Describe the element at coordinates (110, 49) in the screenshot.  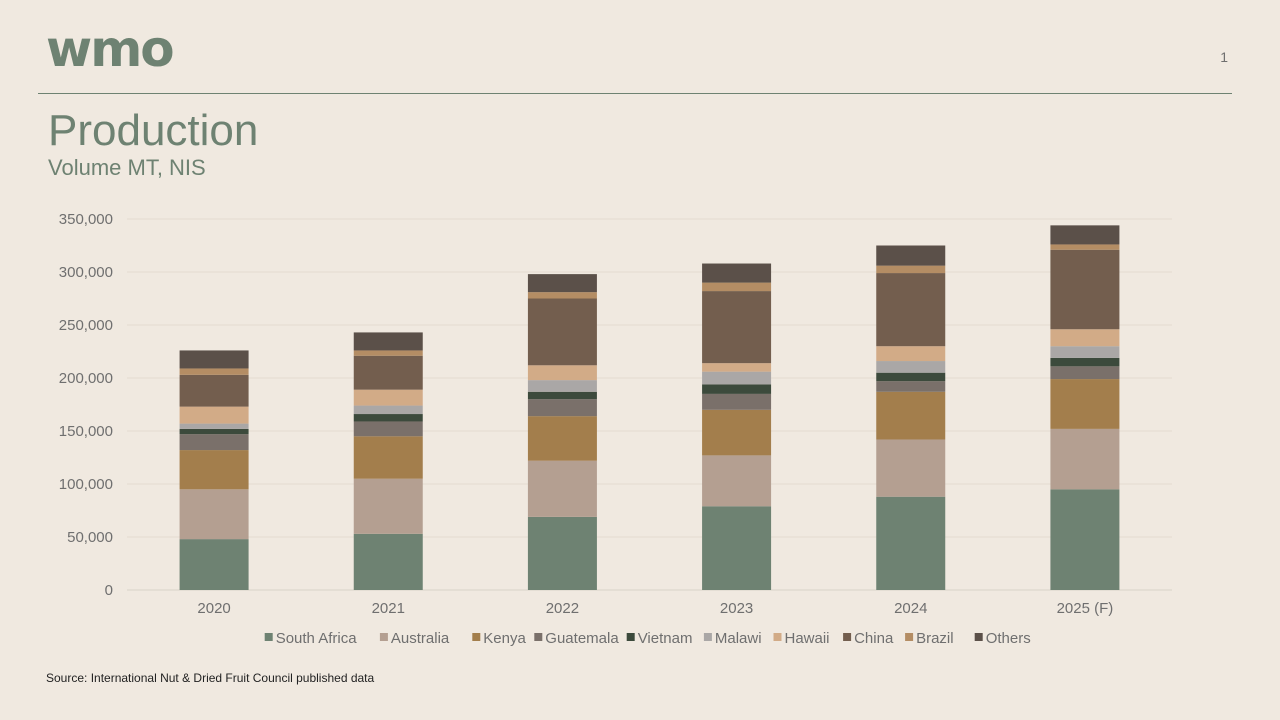
I see `wmo-logo: wmo` at that location.